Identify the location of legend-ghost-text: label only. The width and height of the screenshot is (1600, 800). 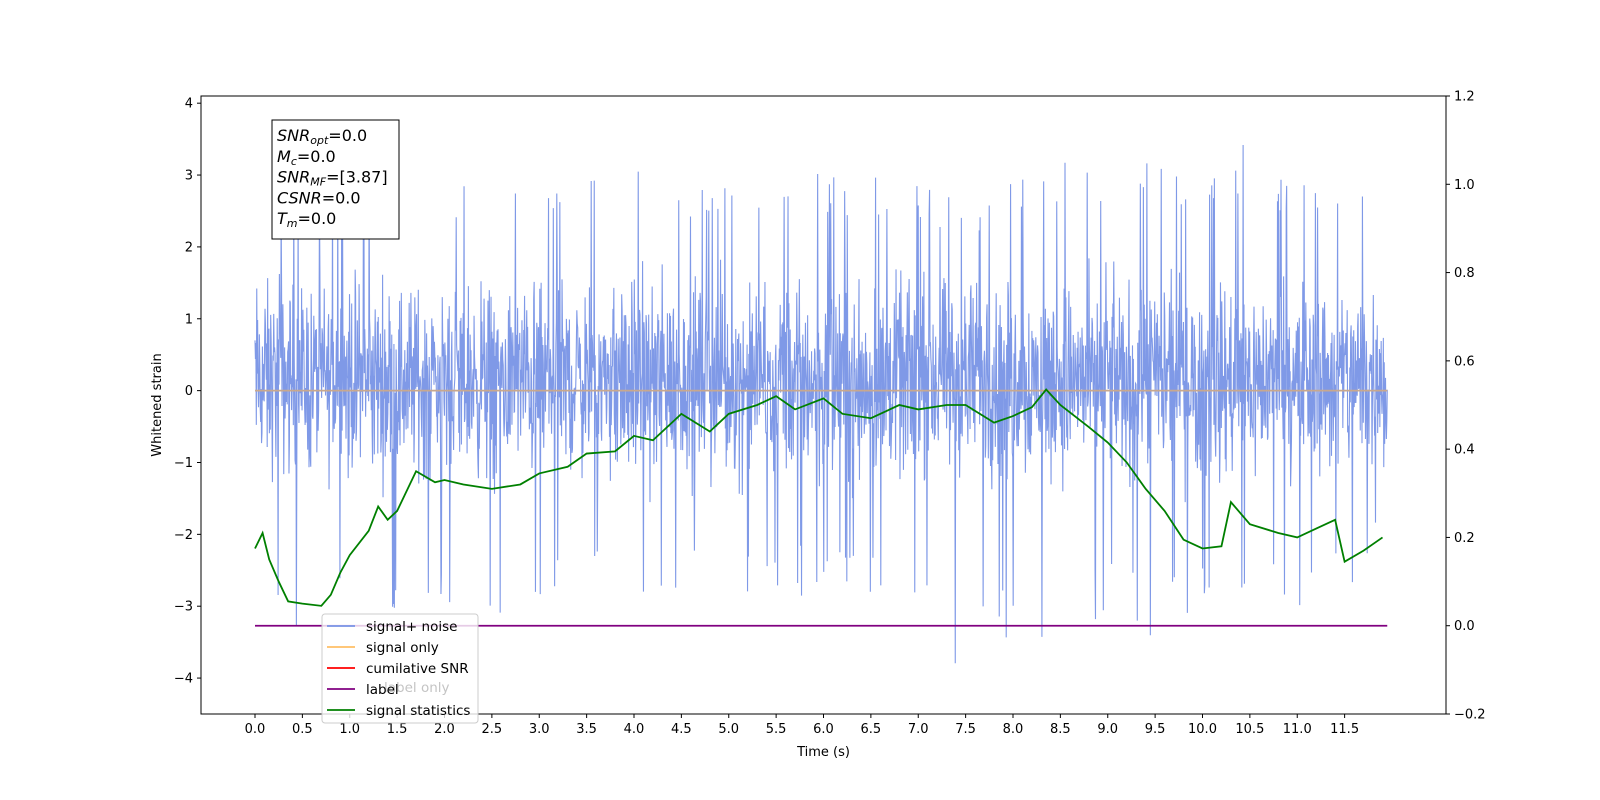
(417, 688).